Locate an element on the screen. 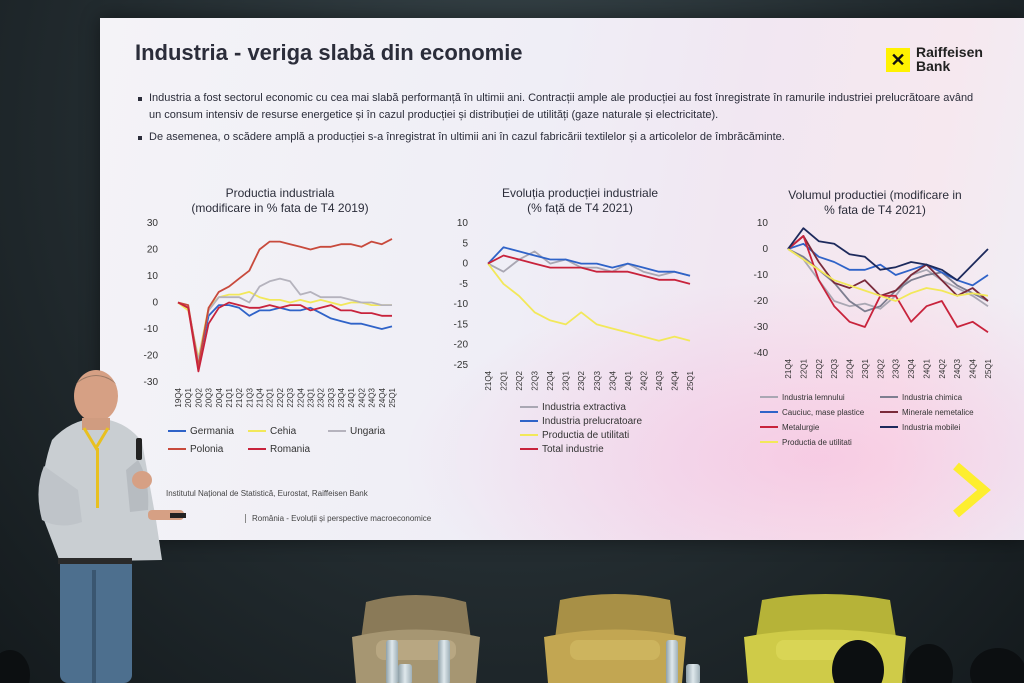 This screenshot has width=1024, height=683. chevron-right-icon is located at coordinates (972, 490).